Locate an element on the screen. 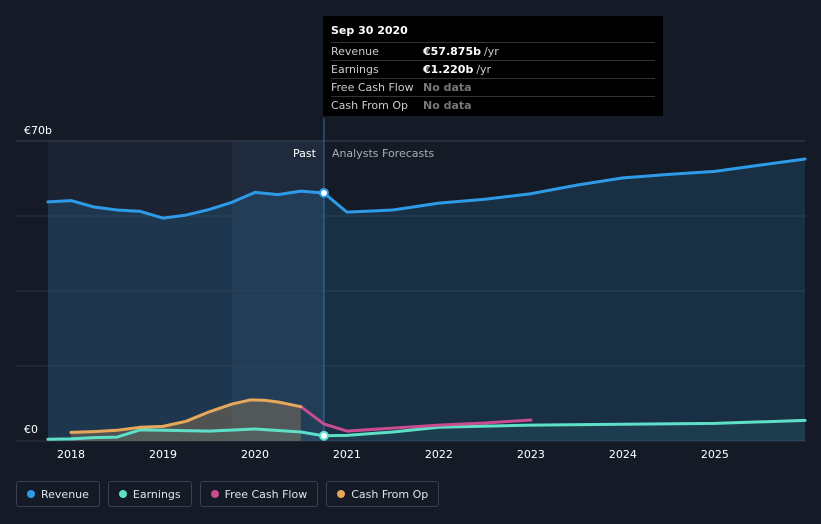 This screenshot has height=524, width=821. legend-item-free-cash-flow: Free Cash Flow is located at coordinates (259, 494).